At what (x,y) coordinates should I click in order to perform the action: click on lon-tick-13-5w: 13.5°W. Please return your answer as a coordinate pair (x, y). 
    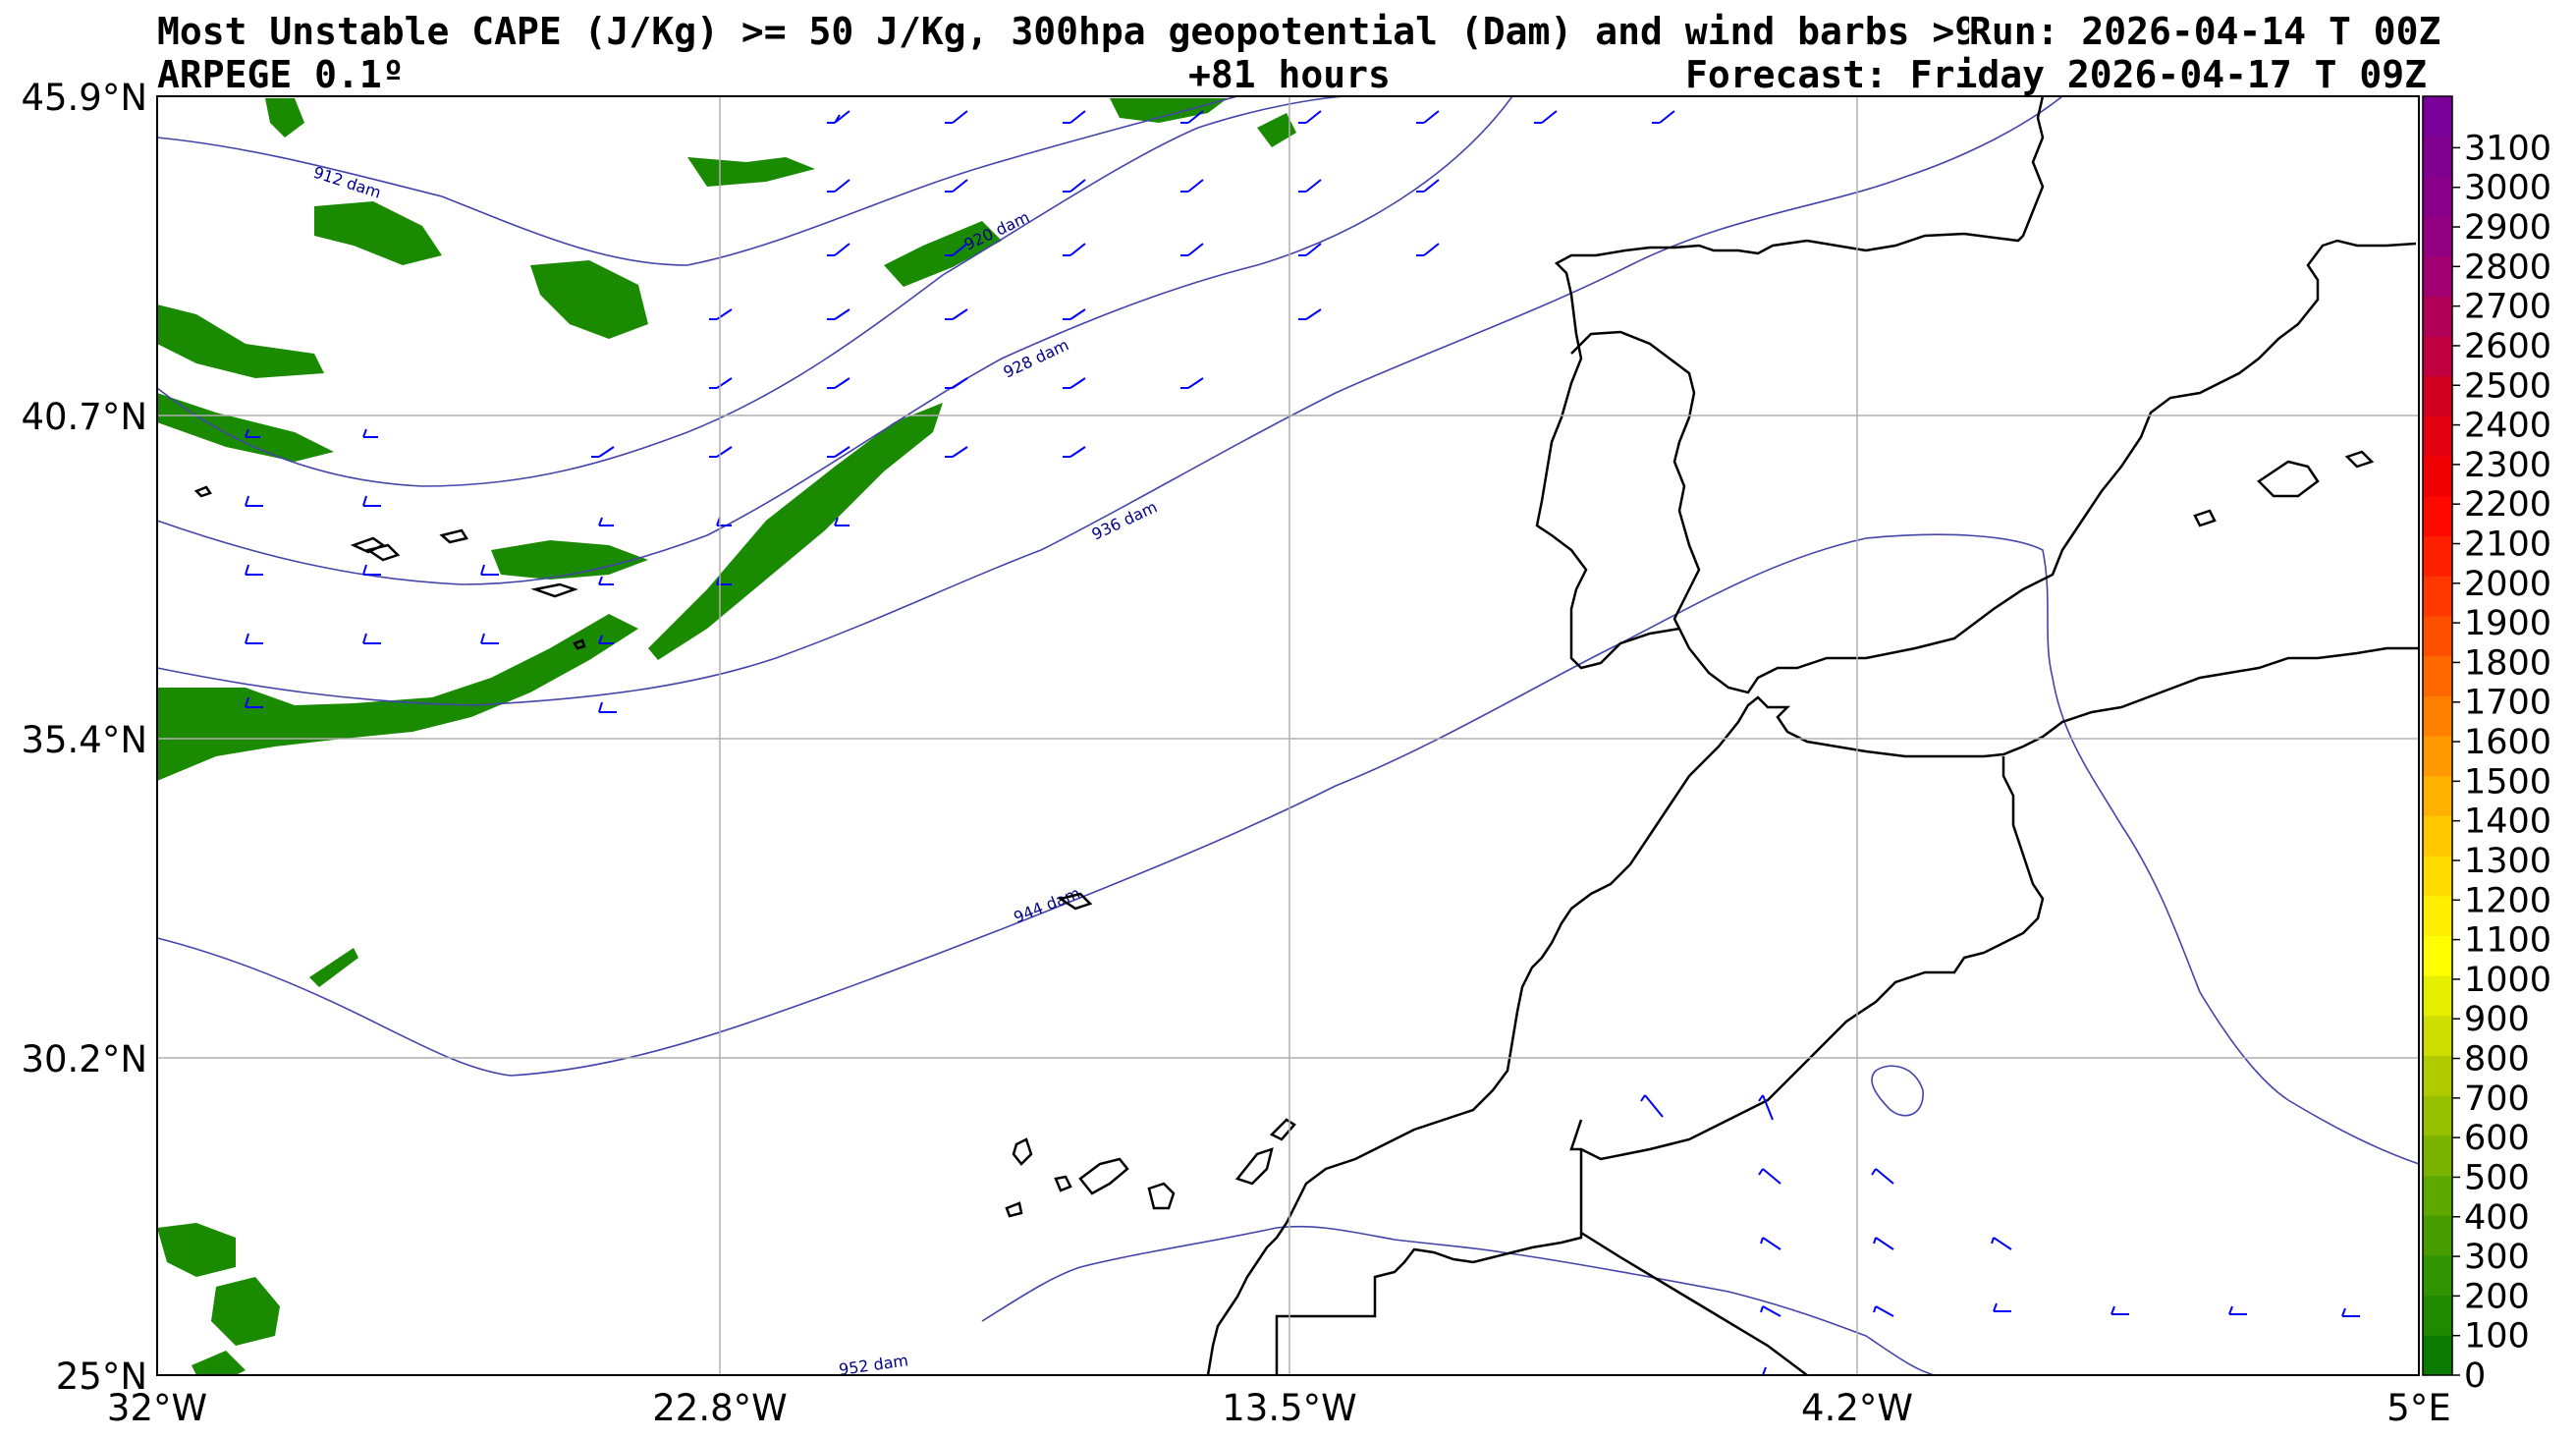
    Looking at the image, I should click on (1289, 1408).